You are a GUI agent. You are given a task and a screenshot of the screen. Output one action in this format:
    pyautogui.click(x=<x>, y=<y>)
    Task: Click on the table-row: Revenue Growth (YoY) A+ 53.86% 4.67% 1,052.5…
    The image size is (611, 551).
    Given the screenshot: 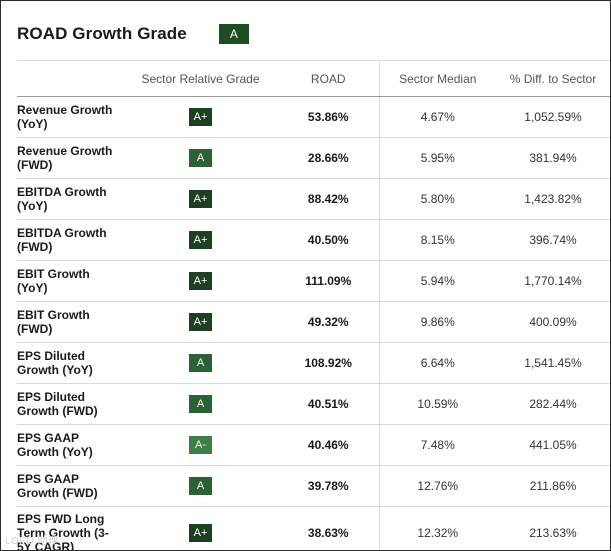 What is the action you would take?
    pyautogui.click(x=313, y=117)
    